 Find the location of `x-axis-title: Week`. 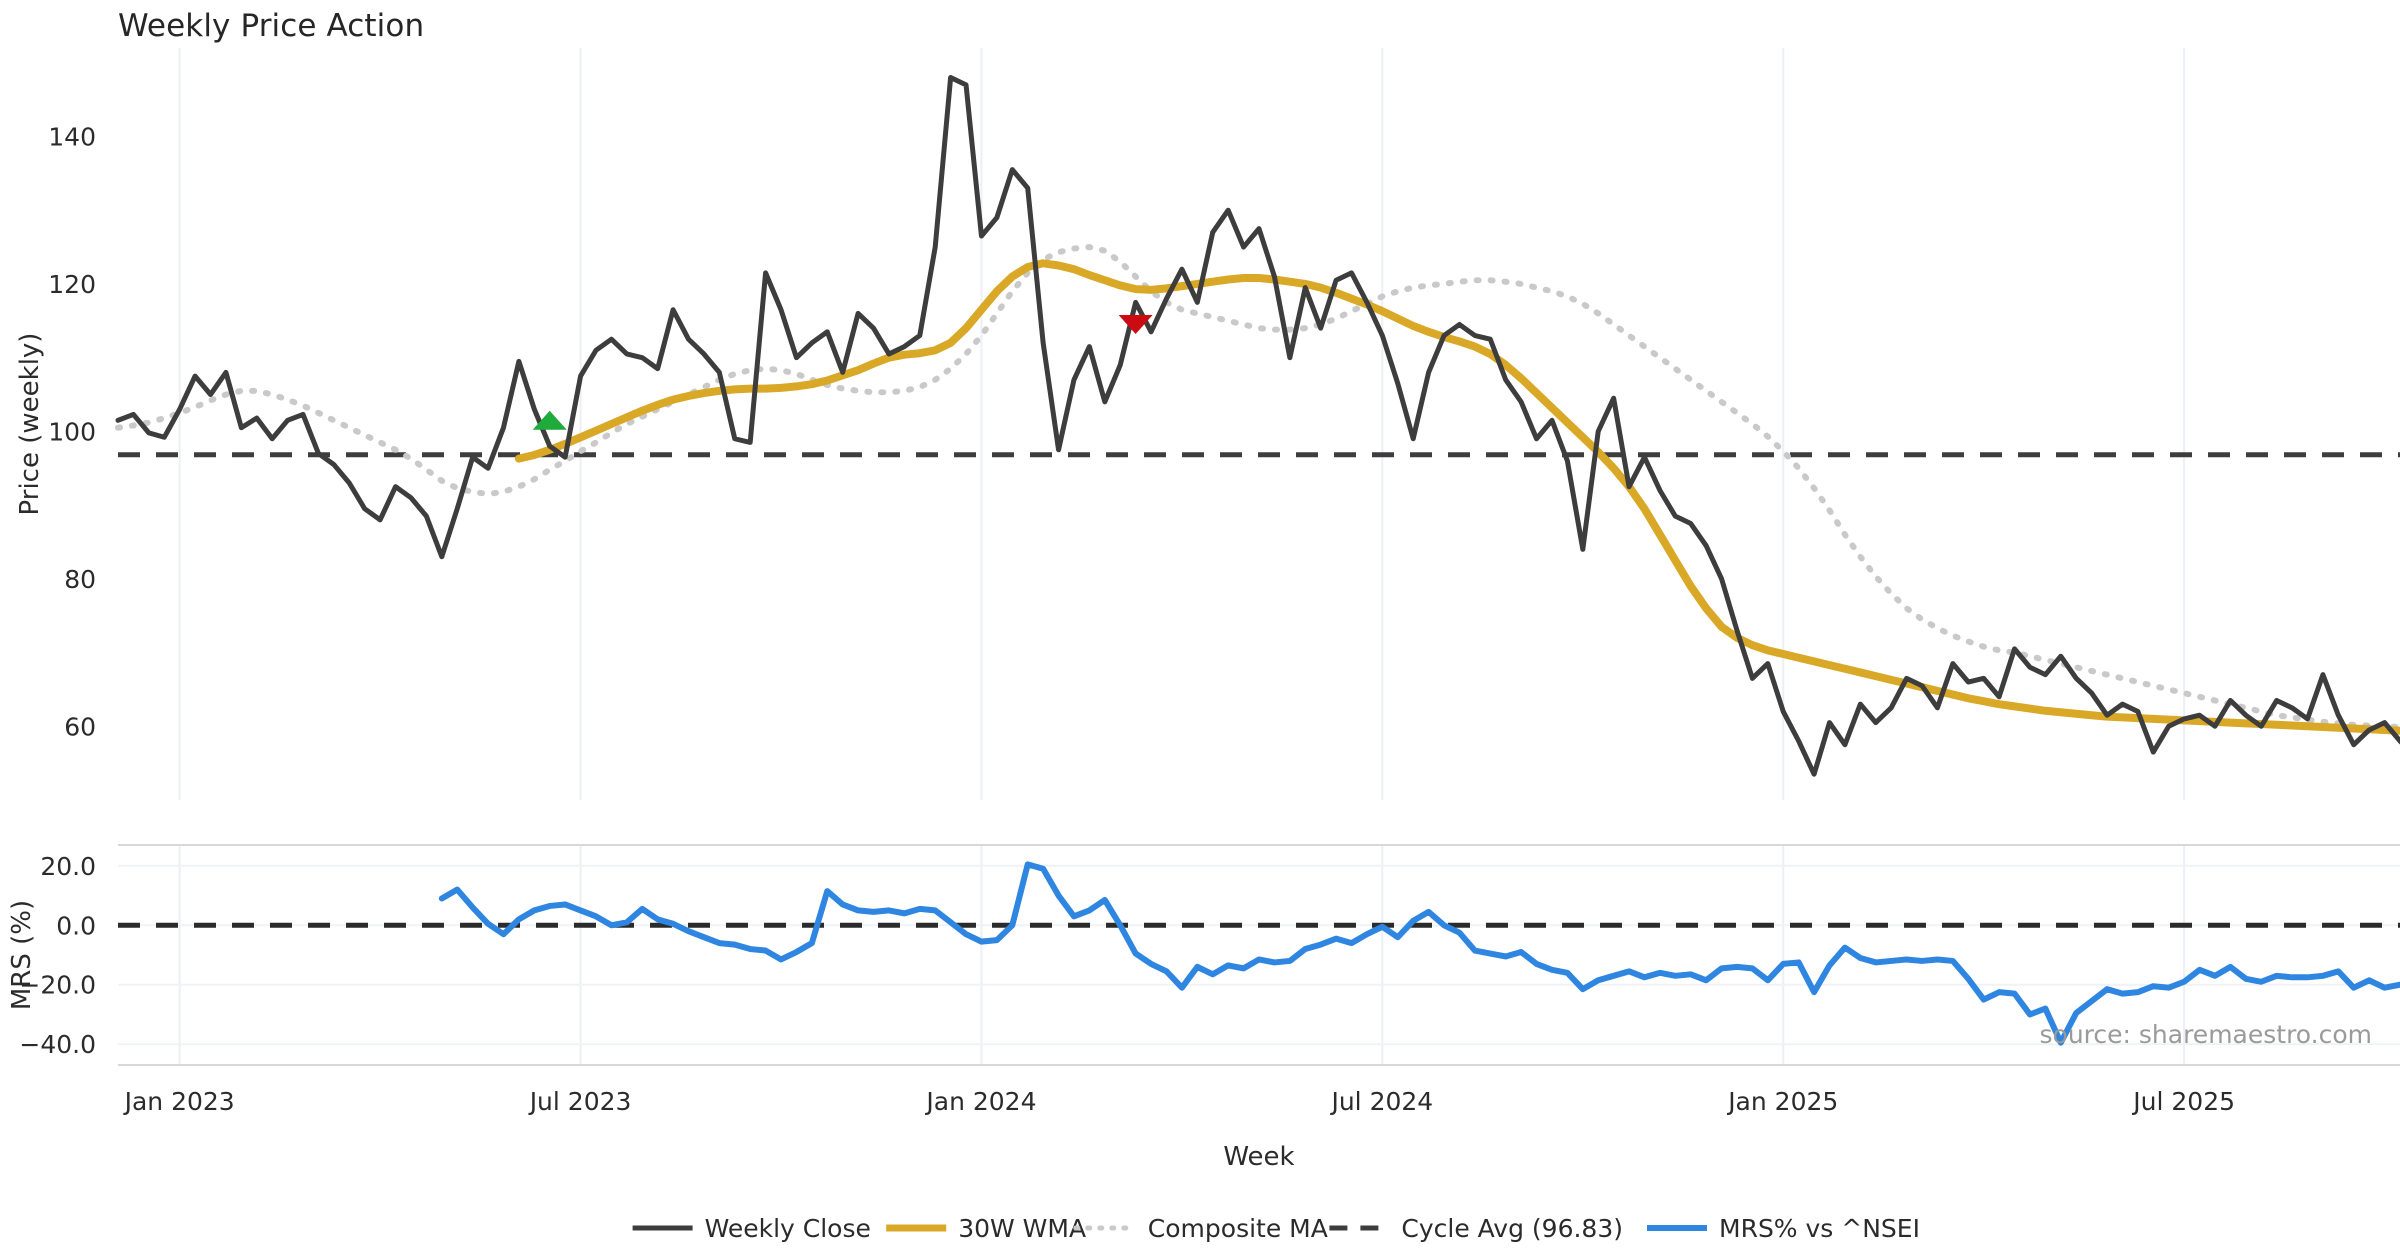

x-axis-title: Week is located at coordinates (1258, 1157).